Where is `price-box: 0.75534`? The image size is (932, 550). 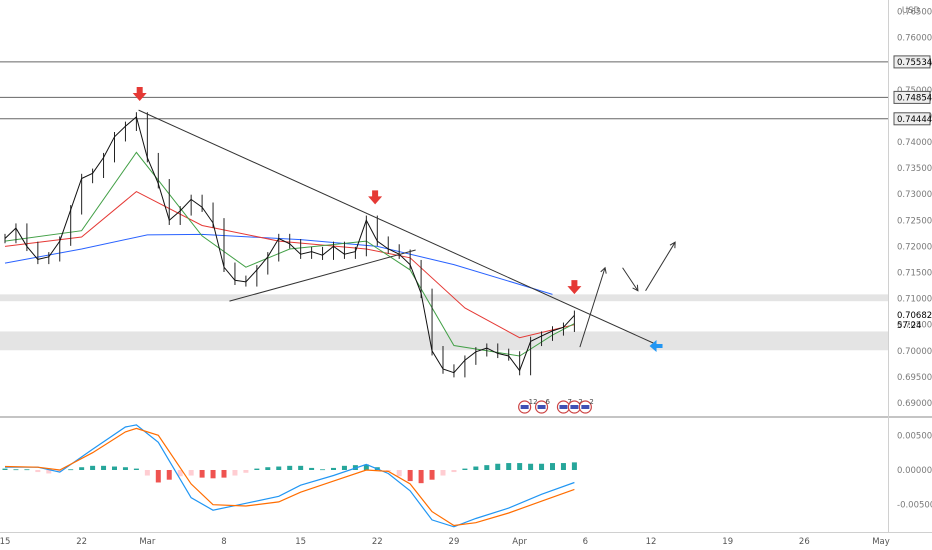 price-box: 0.75534 is located at coordinates (912, 62).